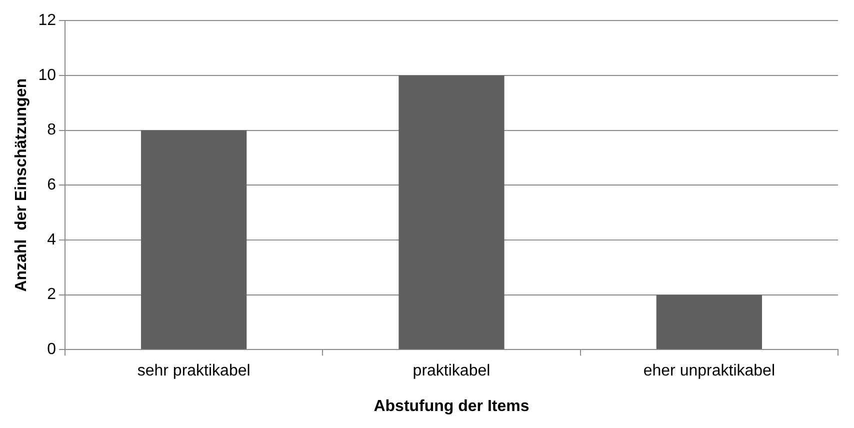  What do you see at coordinates (51, 239) in the screenshot?
I see `y-tick-label: 4` at bounding box center [51, 239].